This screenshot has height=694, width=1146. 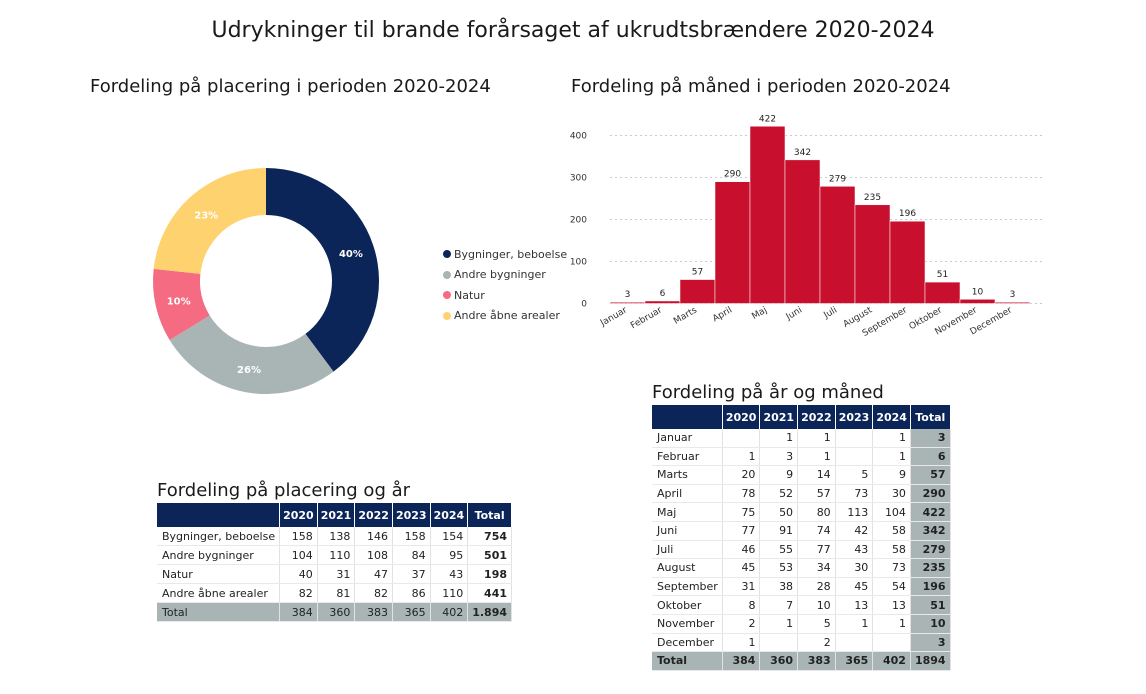 I want to click on bar-value-label: 290, so click(x=732, y=175).